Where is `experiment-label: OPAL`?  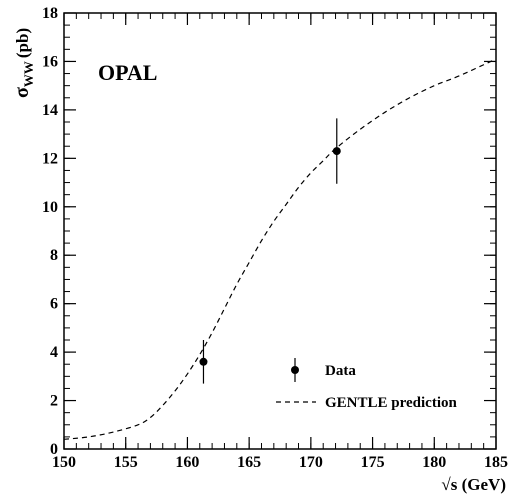 experiment-label: OPAL is located at coordinates (127, 72).